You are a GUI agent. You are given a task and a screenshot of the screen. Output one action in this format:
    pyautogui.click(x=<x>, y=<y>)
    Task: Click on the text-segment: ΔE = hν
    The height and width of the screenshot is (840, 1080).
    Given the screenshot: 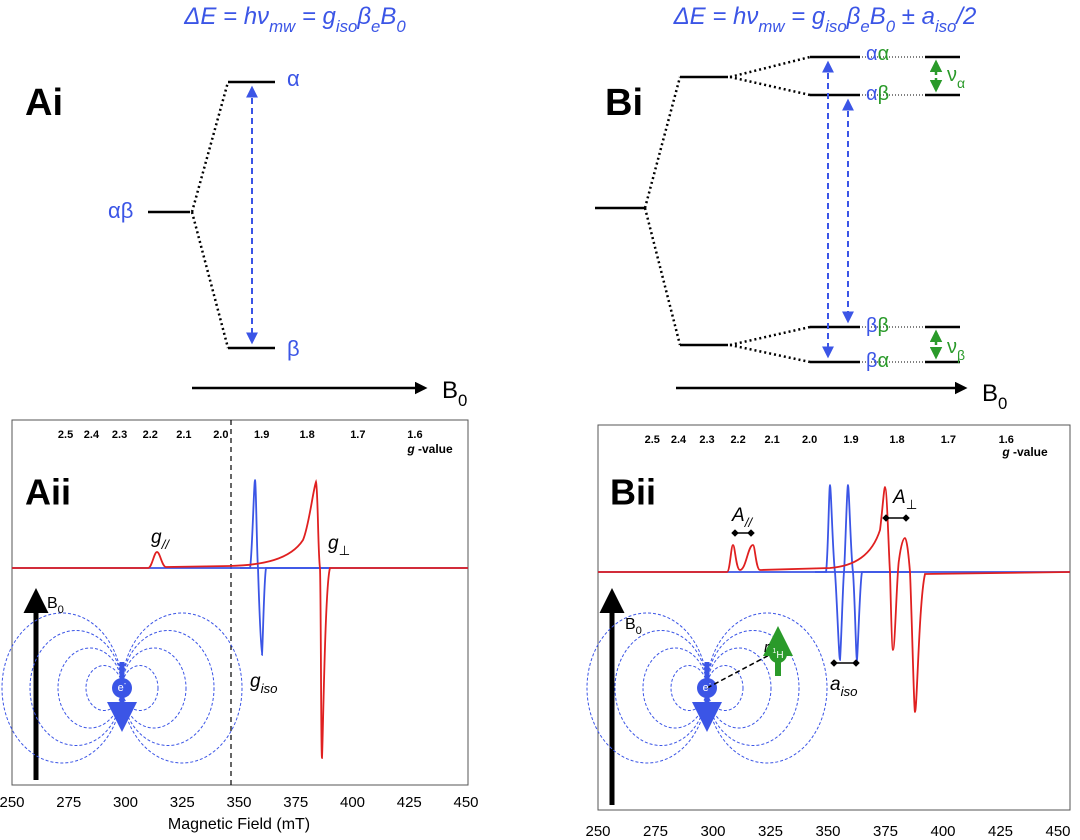 What is the action you would take?
    pyautogui.click(x=226, y=16)
    